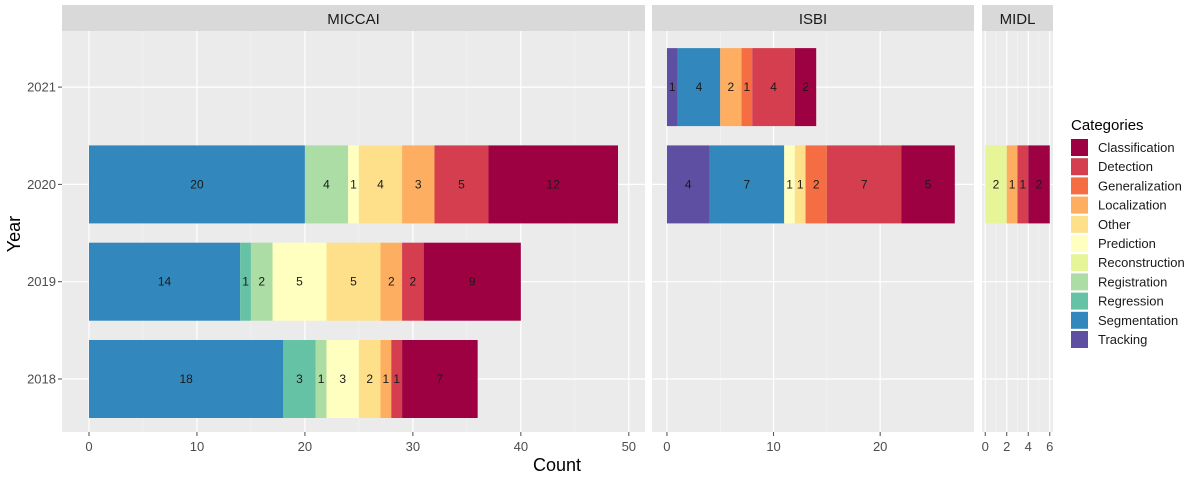 The height and width of the screenshot is (480, 1200). I want to click on legend-label: Regression, so click(1131, 301).